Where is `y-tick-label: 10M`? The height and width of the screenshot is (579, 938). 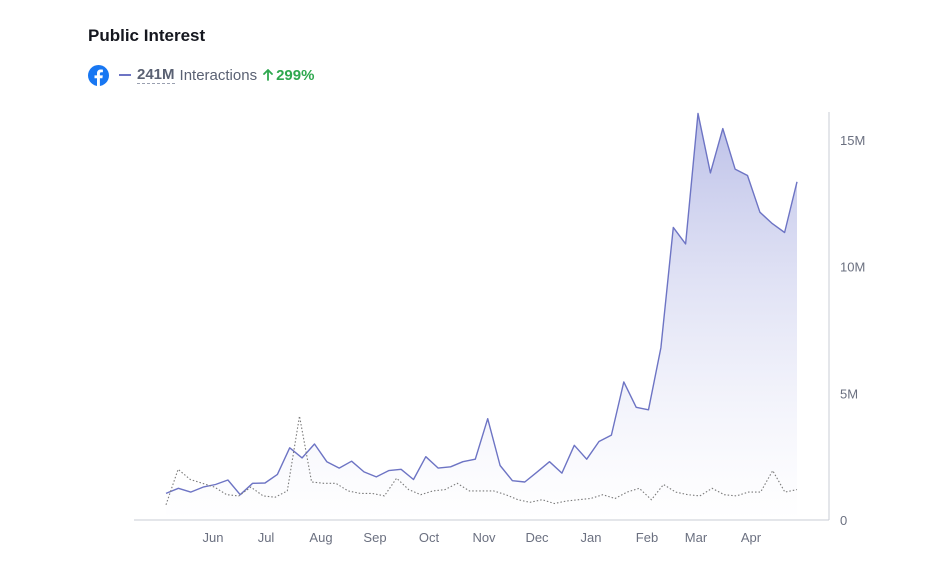
y-tick-label: 10M is located at coordinates (852, 267).